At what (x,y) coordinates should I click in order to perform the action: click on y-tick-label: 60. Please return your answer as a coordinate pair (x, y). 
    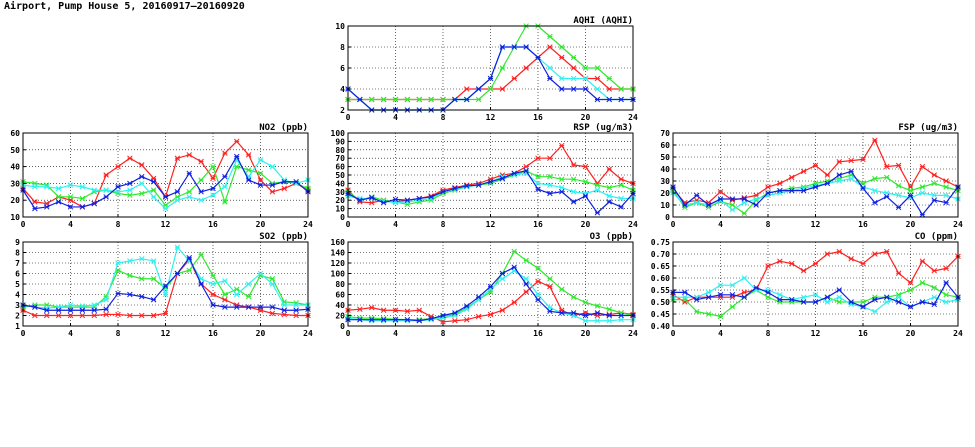
    Looking at the image, I should click on (340, 295).